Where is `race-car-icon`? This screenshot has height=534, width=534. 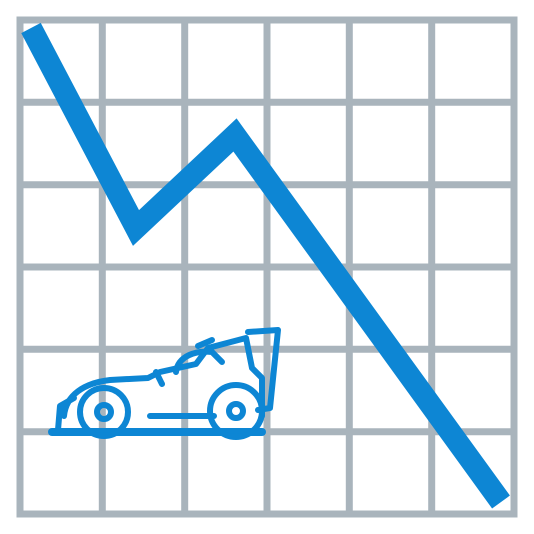
race-car-icon is located at coordinates (164, 383).